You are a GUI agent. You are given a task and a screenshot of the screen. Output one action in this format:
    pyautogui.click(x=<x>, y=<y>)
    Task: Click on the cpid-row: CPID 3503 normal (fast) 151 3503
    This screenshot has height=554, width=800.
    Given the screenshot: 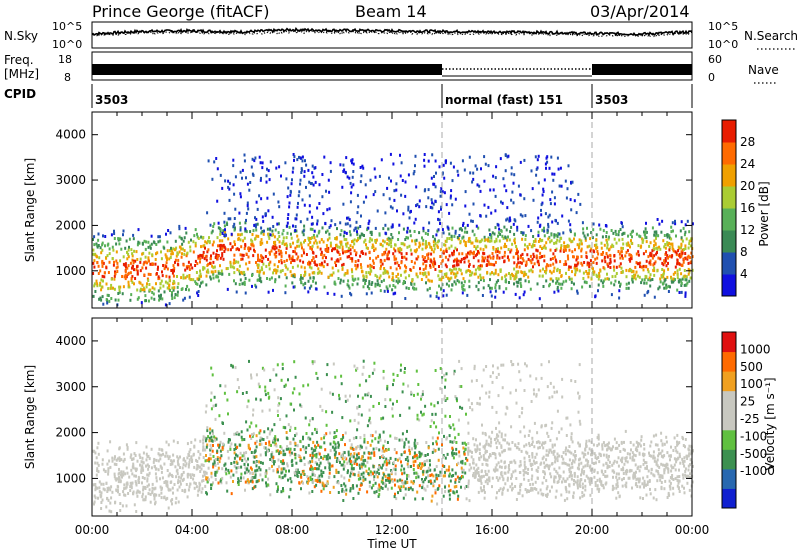 What is the action you would take?
    pyautogui.click(x=348, y=96)
    